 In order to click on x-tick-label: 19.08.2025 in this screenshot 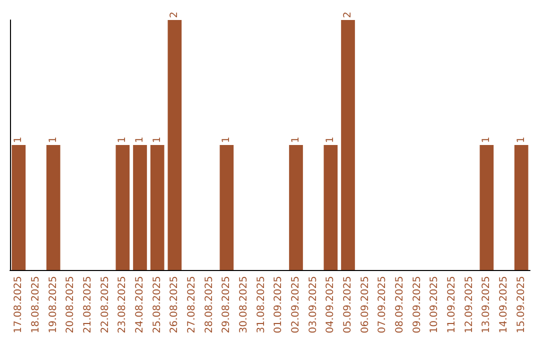, I will do `click(53, 305)`.